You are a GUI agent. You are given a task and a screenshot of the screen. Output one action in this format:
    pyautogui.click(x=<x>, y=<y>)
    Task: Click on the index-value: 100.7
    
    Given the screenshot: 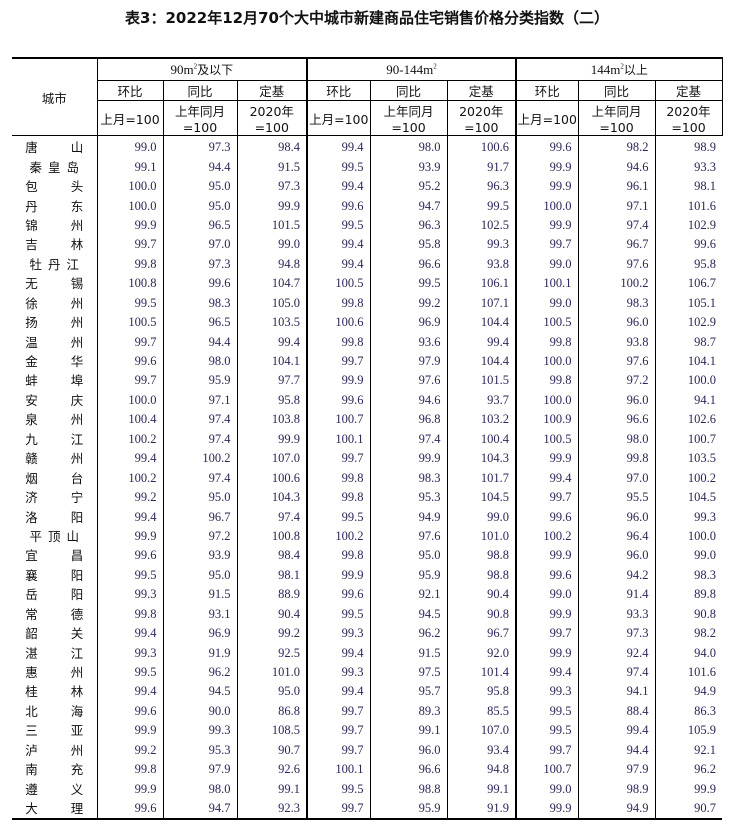 What is the action you would take?
    pyautogui.click(x=547, y=770)
    